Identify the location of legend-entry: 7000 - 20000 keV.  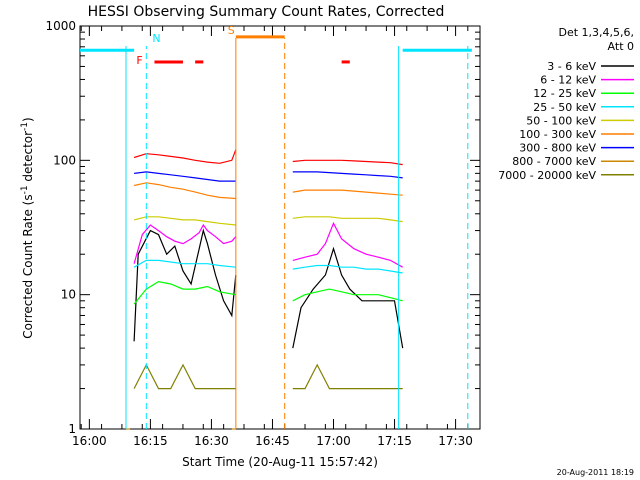
(547, 175).